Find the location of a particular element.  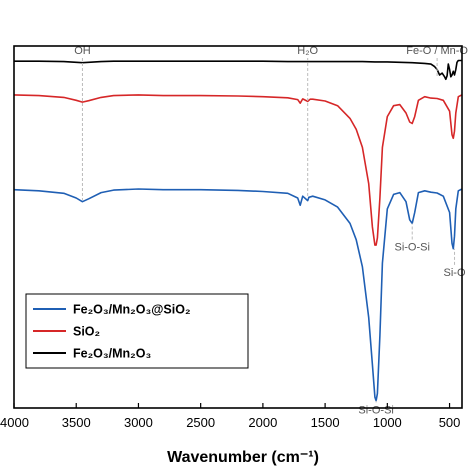

annotation-label-4: Si-O is located at coordinates (455, 273).